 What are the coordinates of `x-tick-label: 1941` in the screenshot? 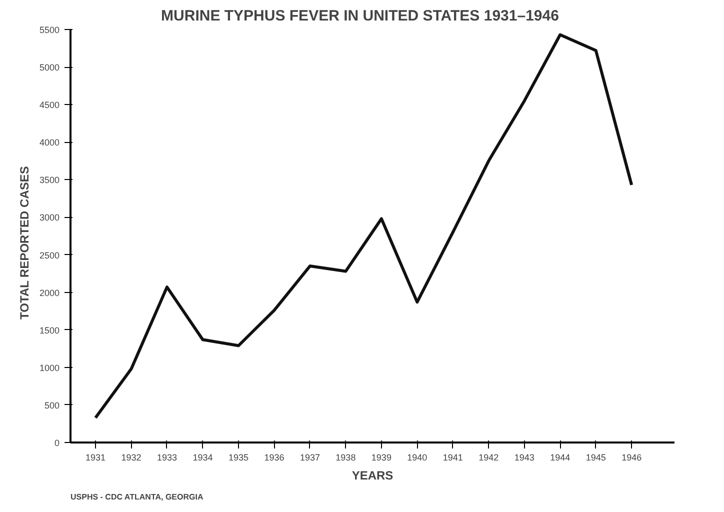 It's located at (452, 457).